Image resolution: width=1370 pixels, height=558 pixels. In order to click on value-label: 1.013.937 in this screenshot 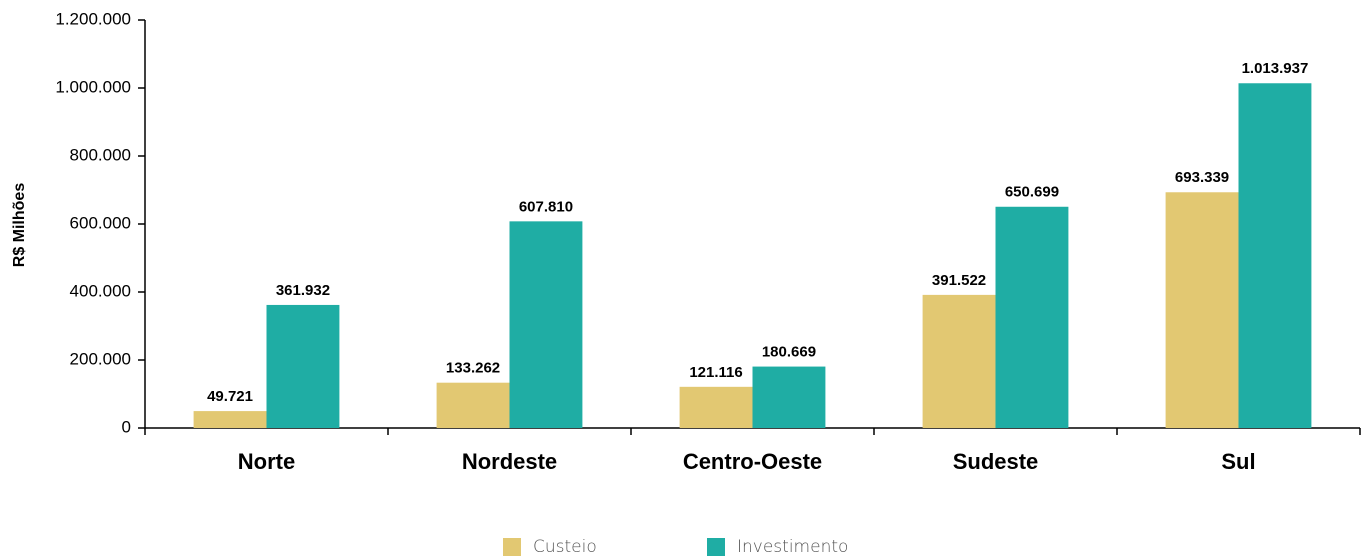, I will do `click(1275, 68)`.